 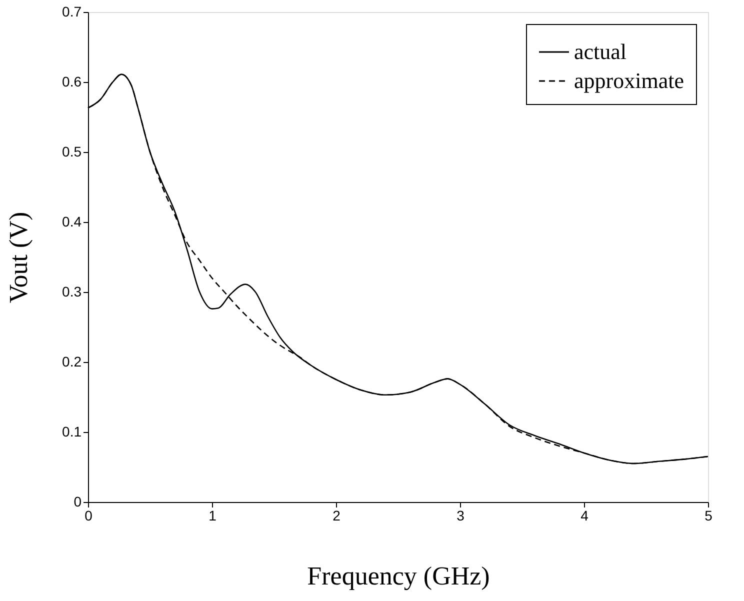 What do you see at coordinates (584, 516) in the screenshot?
I see `x-tick-label: 4` at bounding box center [584, 516].